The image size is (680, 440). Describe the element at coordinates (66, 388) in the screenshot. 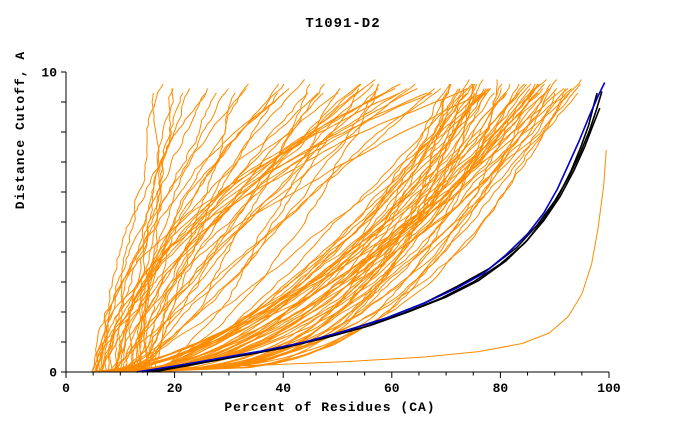

I see `x-tick-label: 0` at that location.